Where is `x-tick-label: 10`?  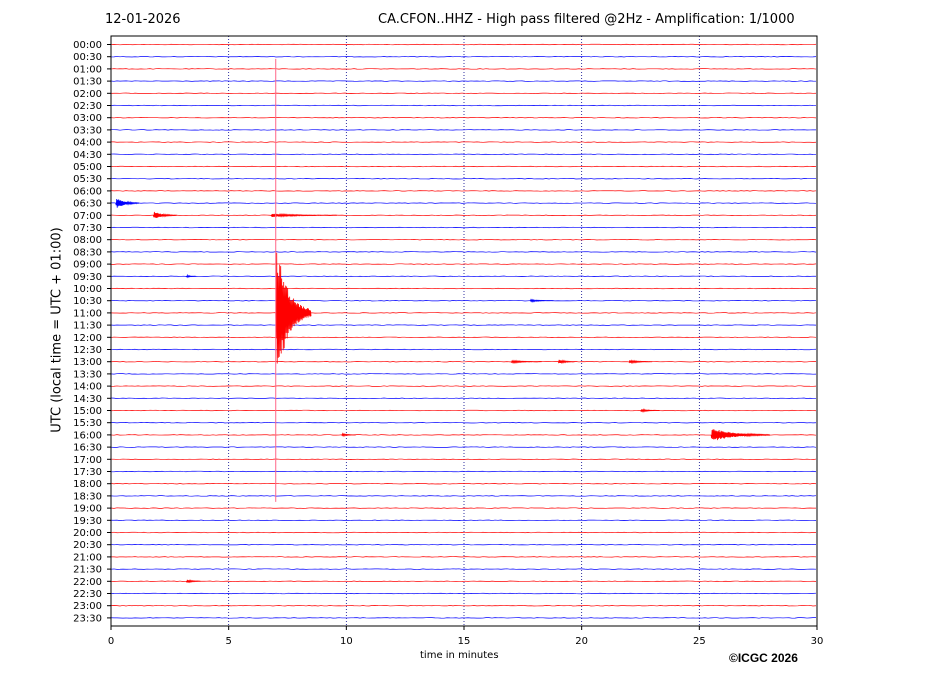
x-tick-label: 10 is located at coordinates (346, 641).